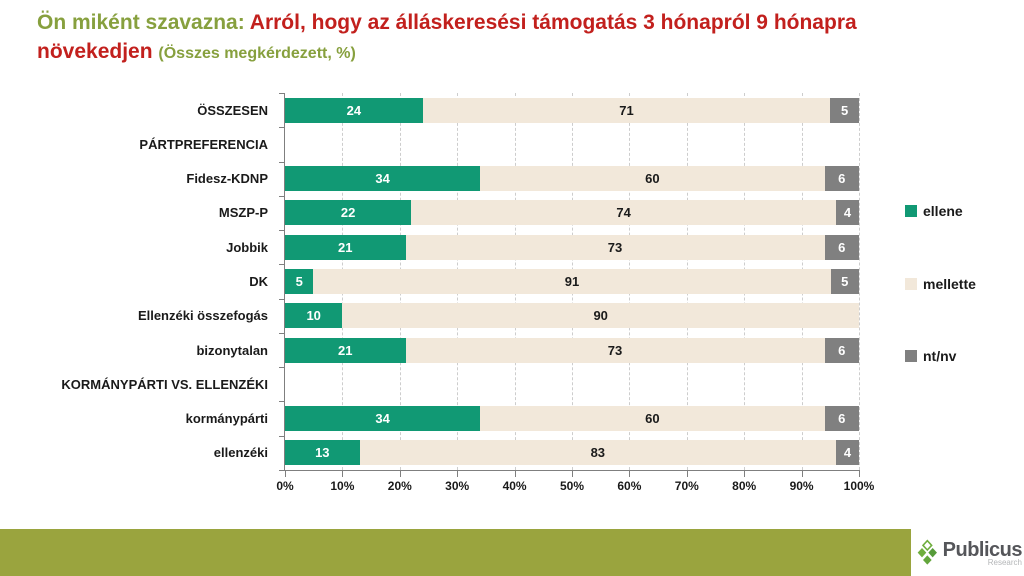 The image size is (1024, 576). Describe the element at coordinates (600, 316) in the screenshot. I see `bar-segment-mellette: 90` at that location.